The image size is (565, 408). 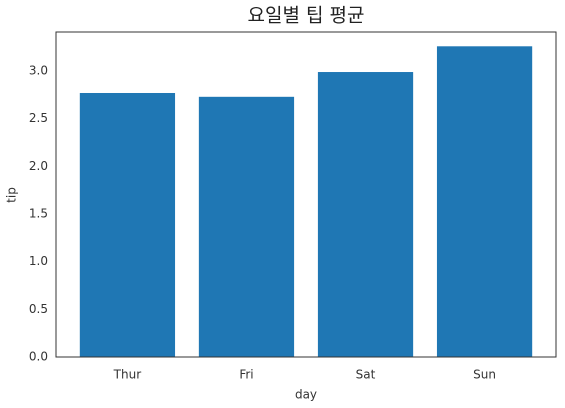 I want to click on x-tick-label: Sat, so click(x=366, y=375).